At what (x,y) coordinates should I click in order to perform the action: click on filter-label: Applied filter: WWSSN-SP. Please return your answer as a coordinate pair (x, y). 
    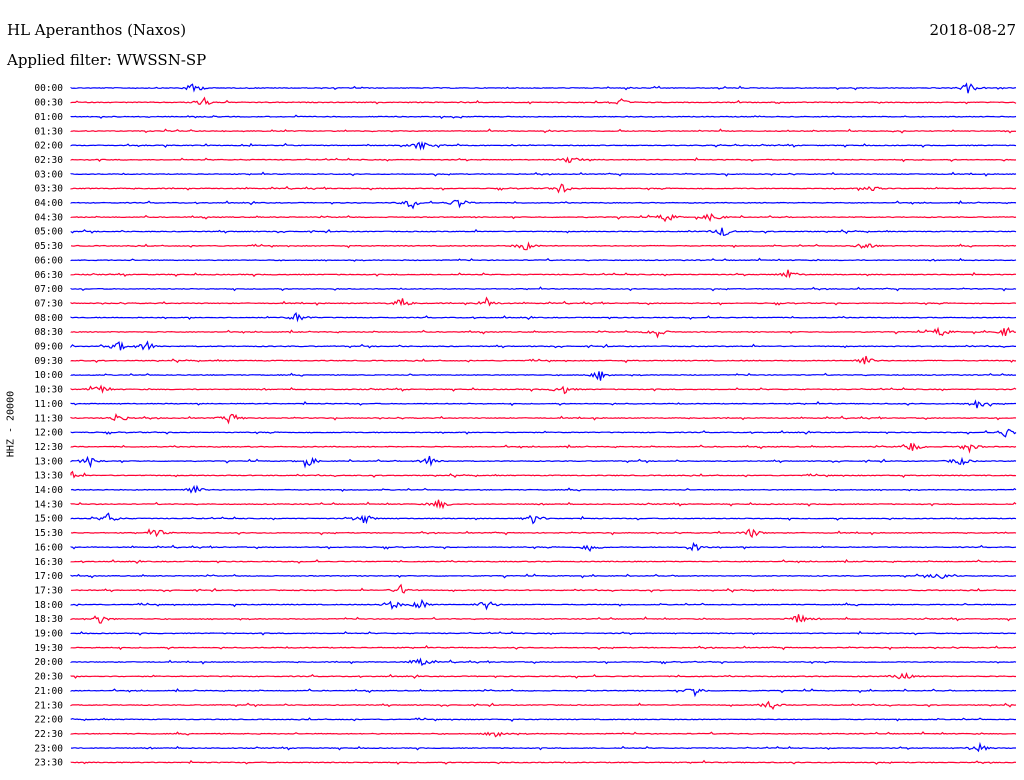
    Looking at the image, I should click on (107, 60).